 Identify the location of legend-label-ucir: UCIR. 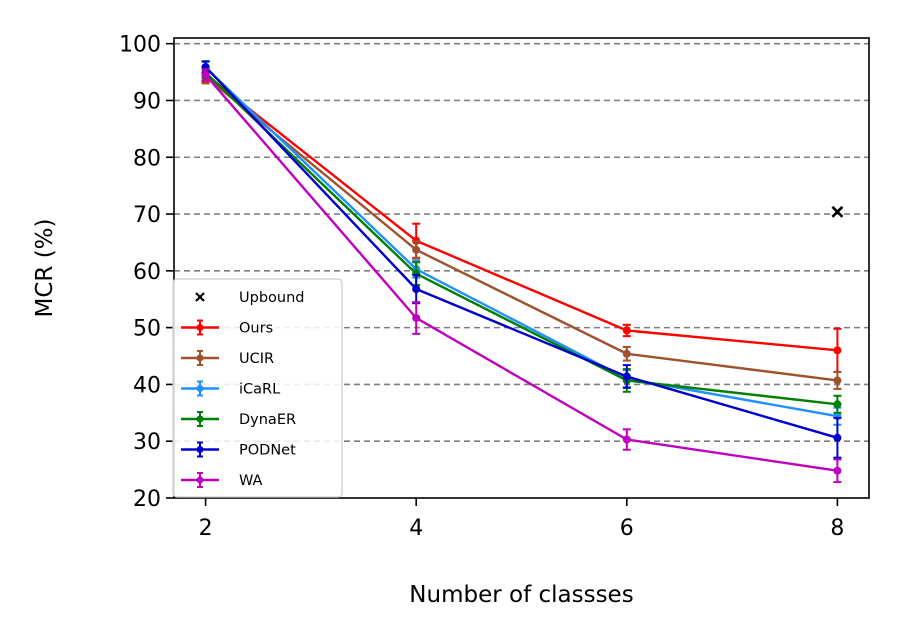
(256, 359).